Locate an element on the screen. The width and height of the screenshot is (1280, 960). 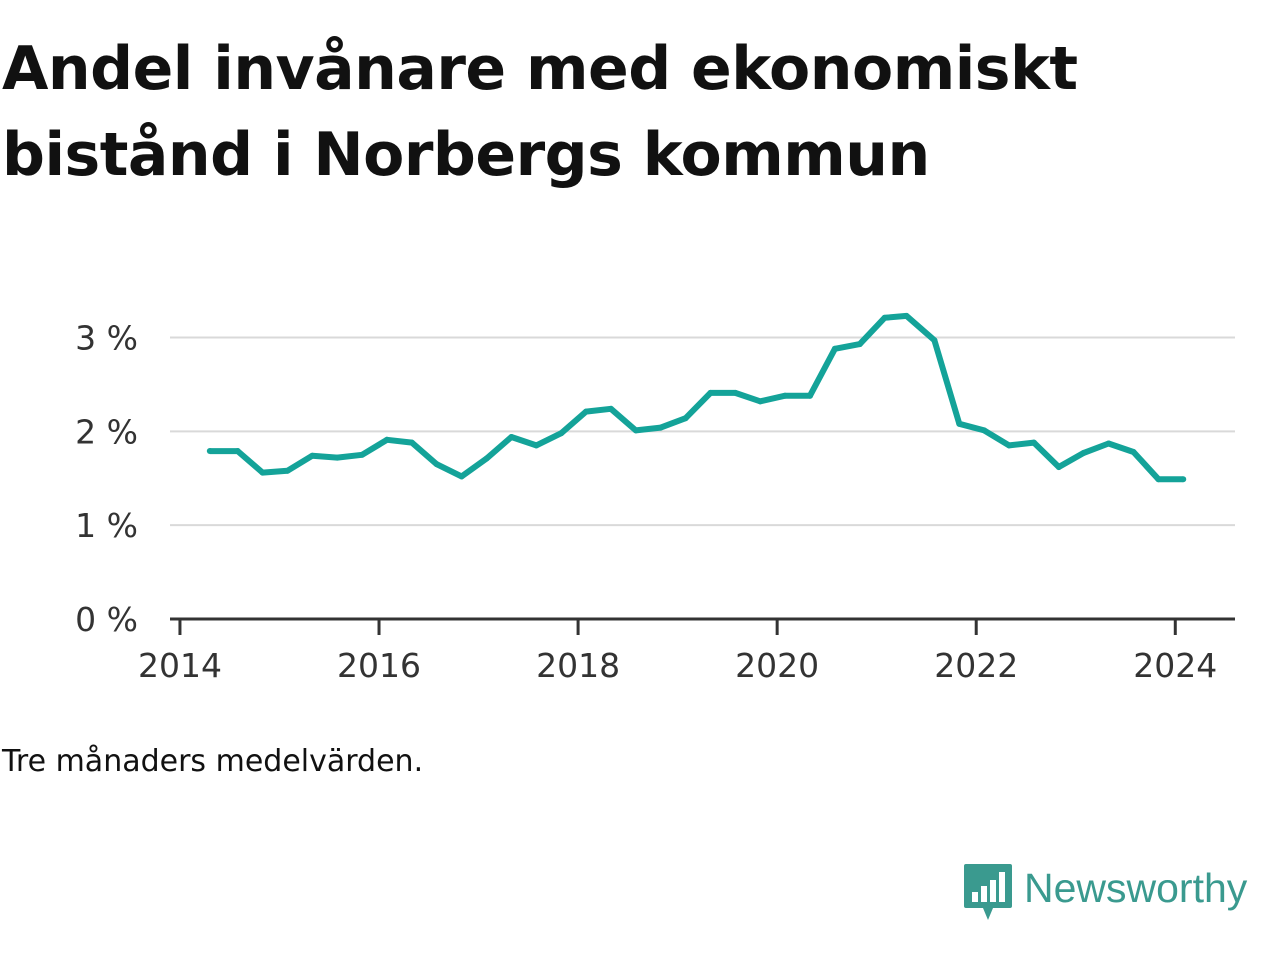
y-tick-label: 1 % is located at coordinates (106, 525).